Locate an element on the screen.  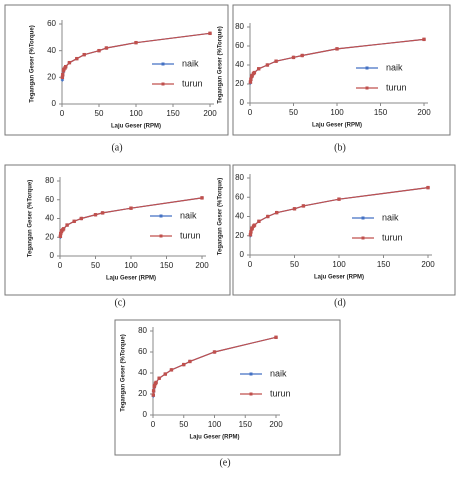
caption: (b) is located at coordinates (340, 147).